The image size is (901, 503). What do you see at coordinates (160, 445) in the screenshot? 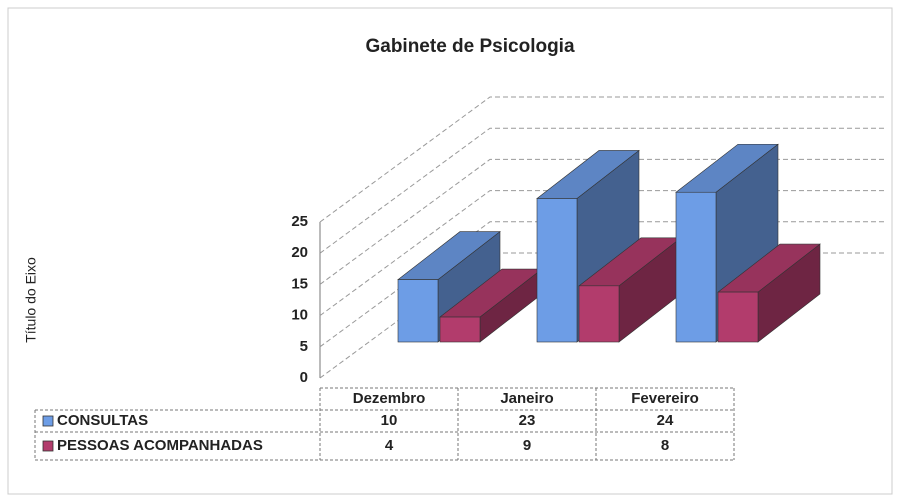
I see `legend-label: PESSOAS ACOMPANHADAS` at bounding box center [160, 445].